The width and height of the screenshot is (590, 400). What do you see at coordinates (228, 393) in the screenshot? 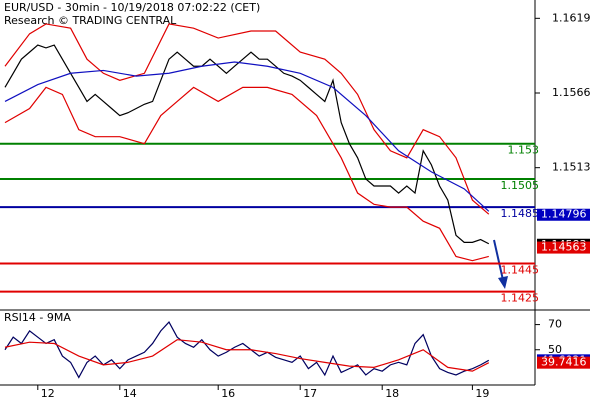
I see `x-tick-label: 16` at bounding box center [228, 393].